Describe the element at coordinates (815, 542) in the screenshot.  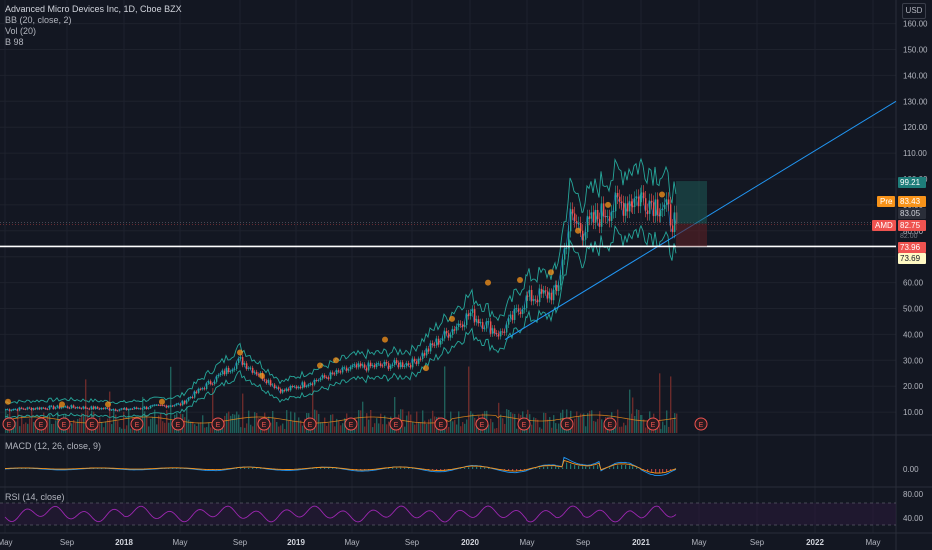
I see `time-tick-label: 2022` at that location.